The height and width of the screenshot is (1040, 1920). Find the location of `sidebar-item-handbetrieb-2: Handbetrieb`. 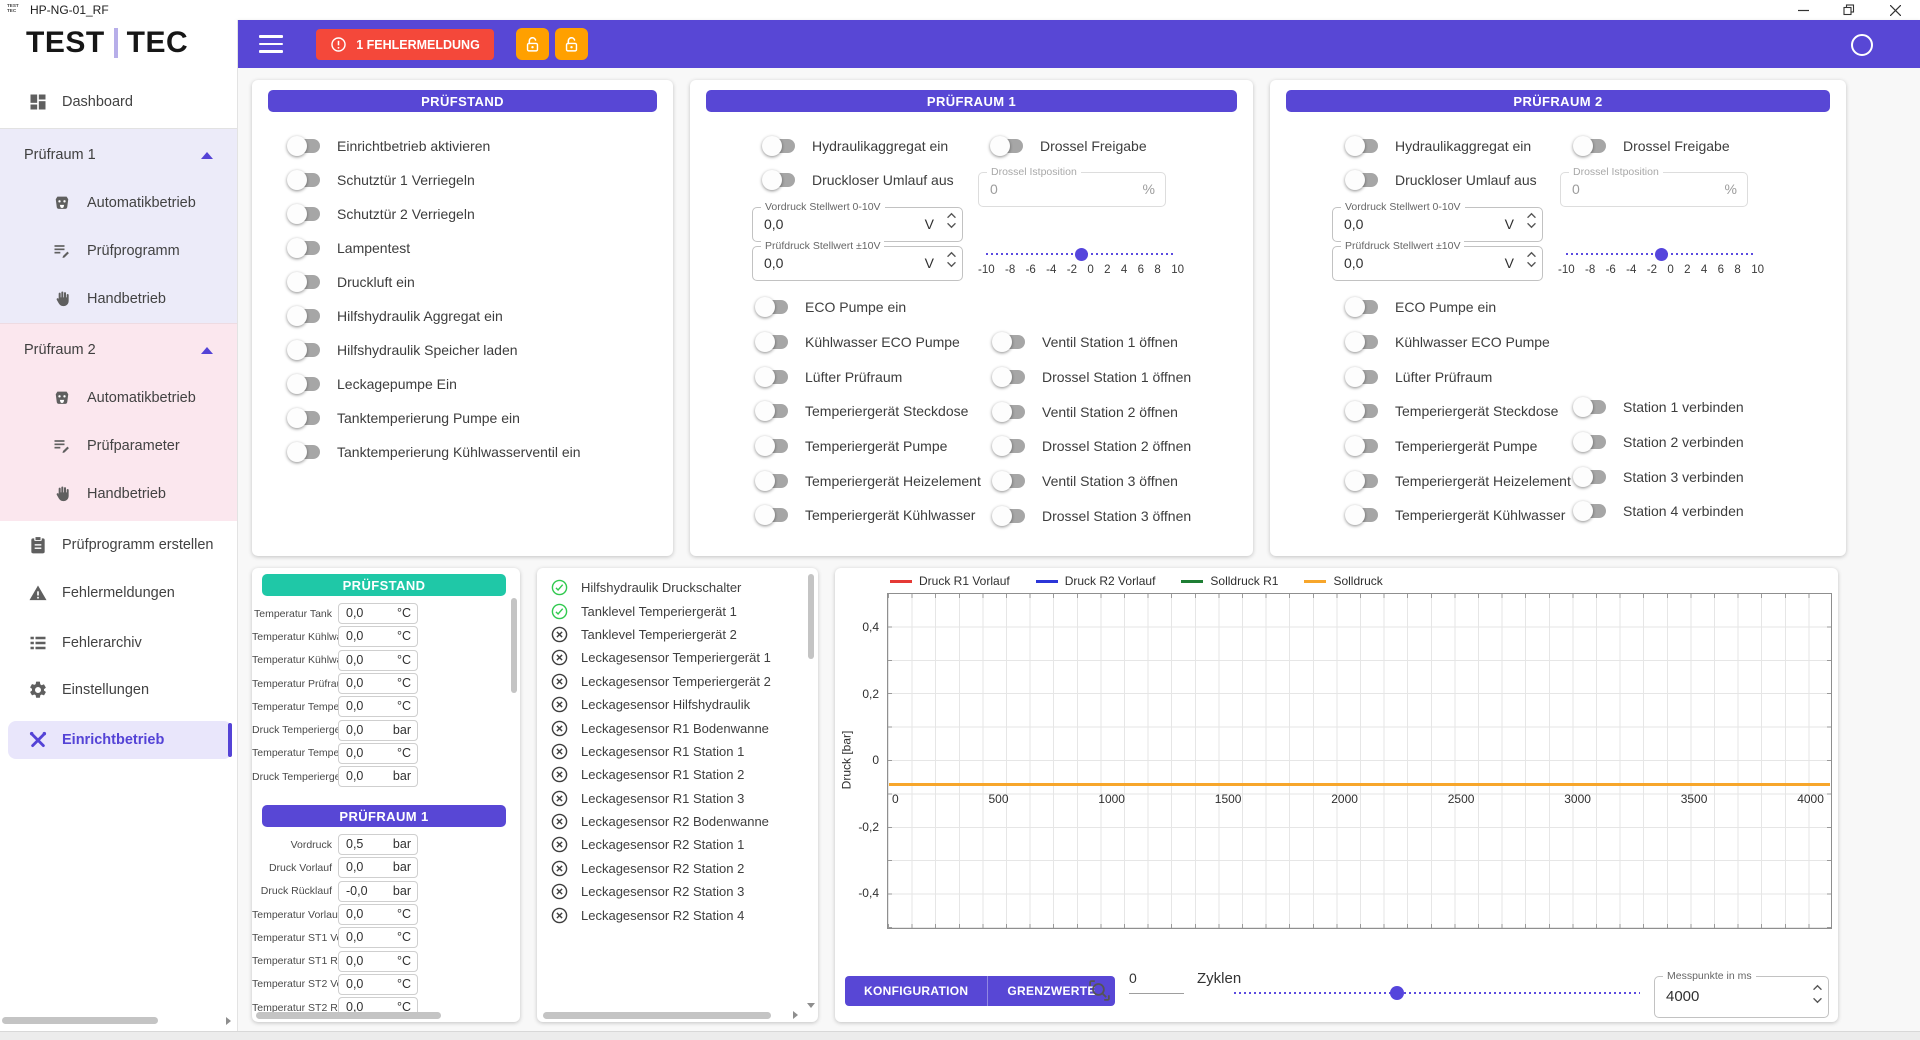

sidebar-item-handbetrieb-2: Handbetrieb is located at coordinates (118, 494).